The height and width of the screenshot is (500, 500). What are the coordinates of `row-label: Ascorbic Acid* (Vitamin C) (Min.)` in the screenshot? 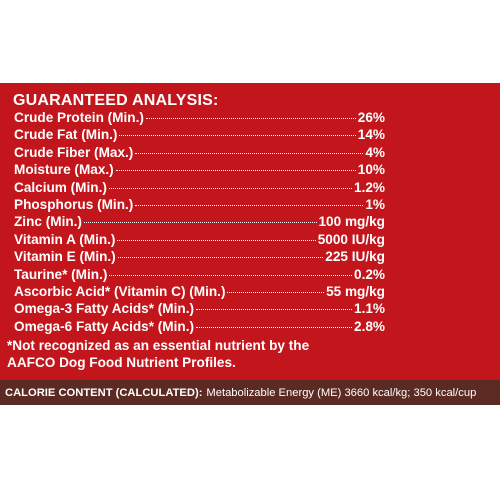 It's located at (120, 291).